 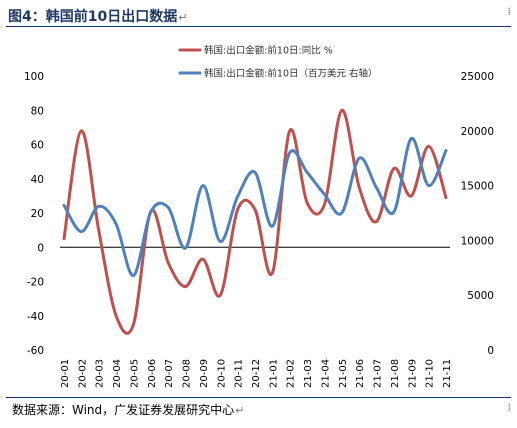 I want to click on x-tick-label: 20-11, so click(x=239, y=373).